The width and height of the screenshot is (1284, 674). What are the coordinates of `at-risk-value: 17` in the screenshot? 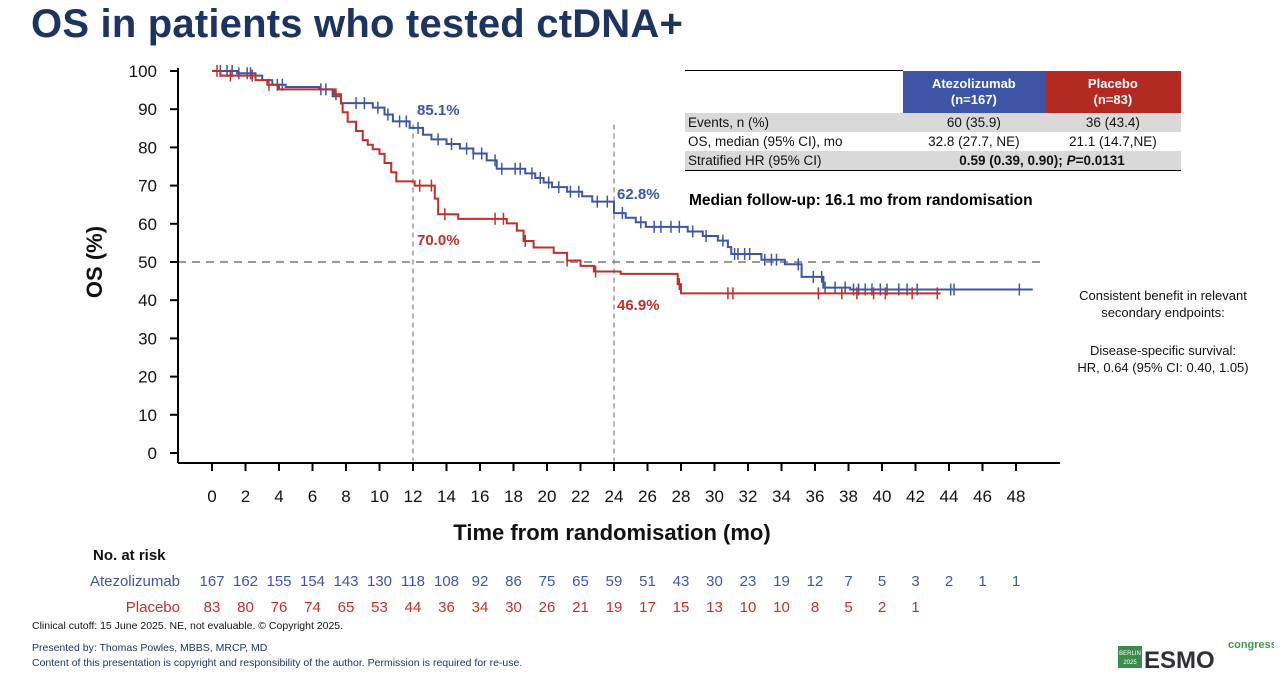 It's located at (647, 607).